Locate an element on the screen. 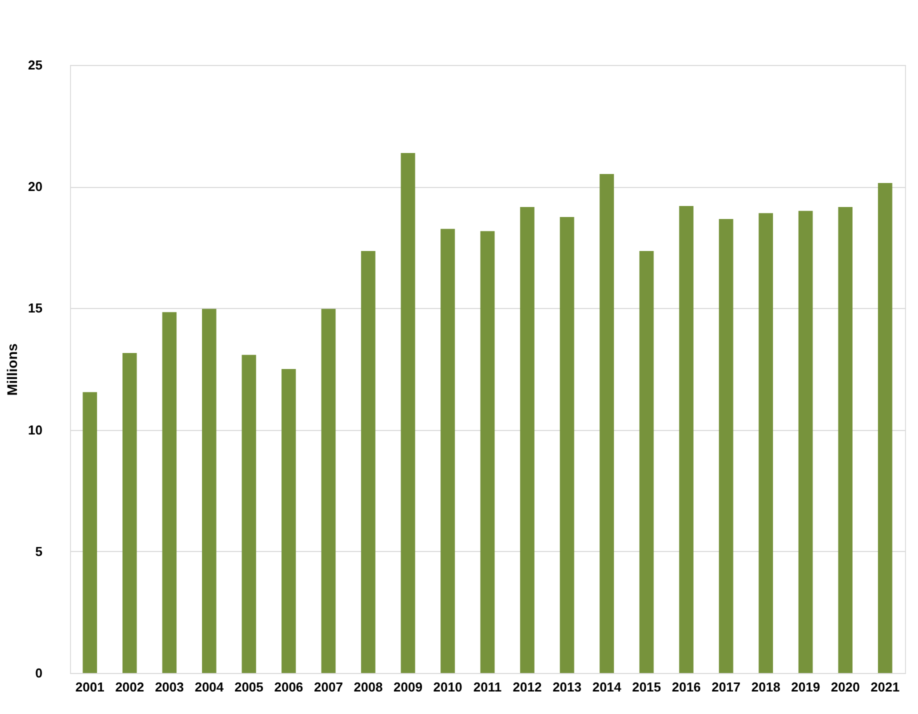  x-tick-label: 2002 is located at coordinates (129, 687).